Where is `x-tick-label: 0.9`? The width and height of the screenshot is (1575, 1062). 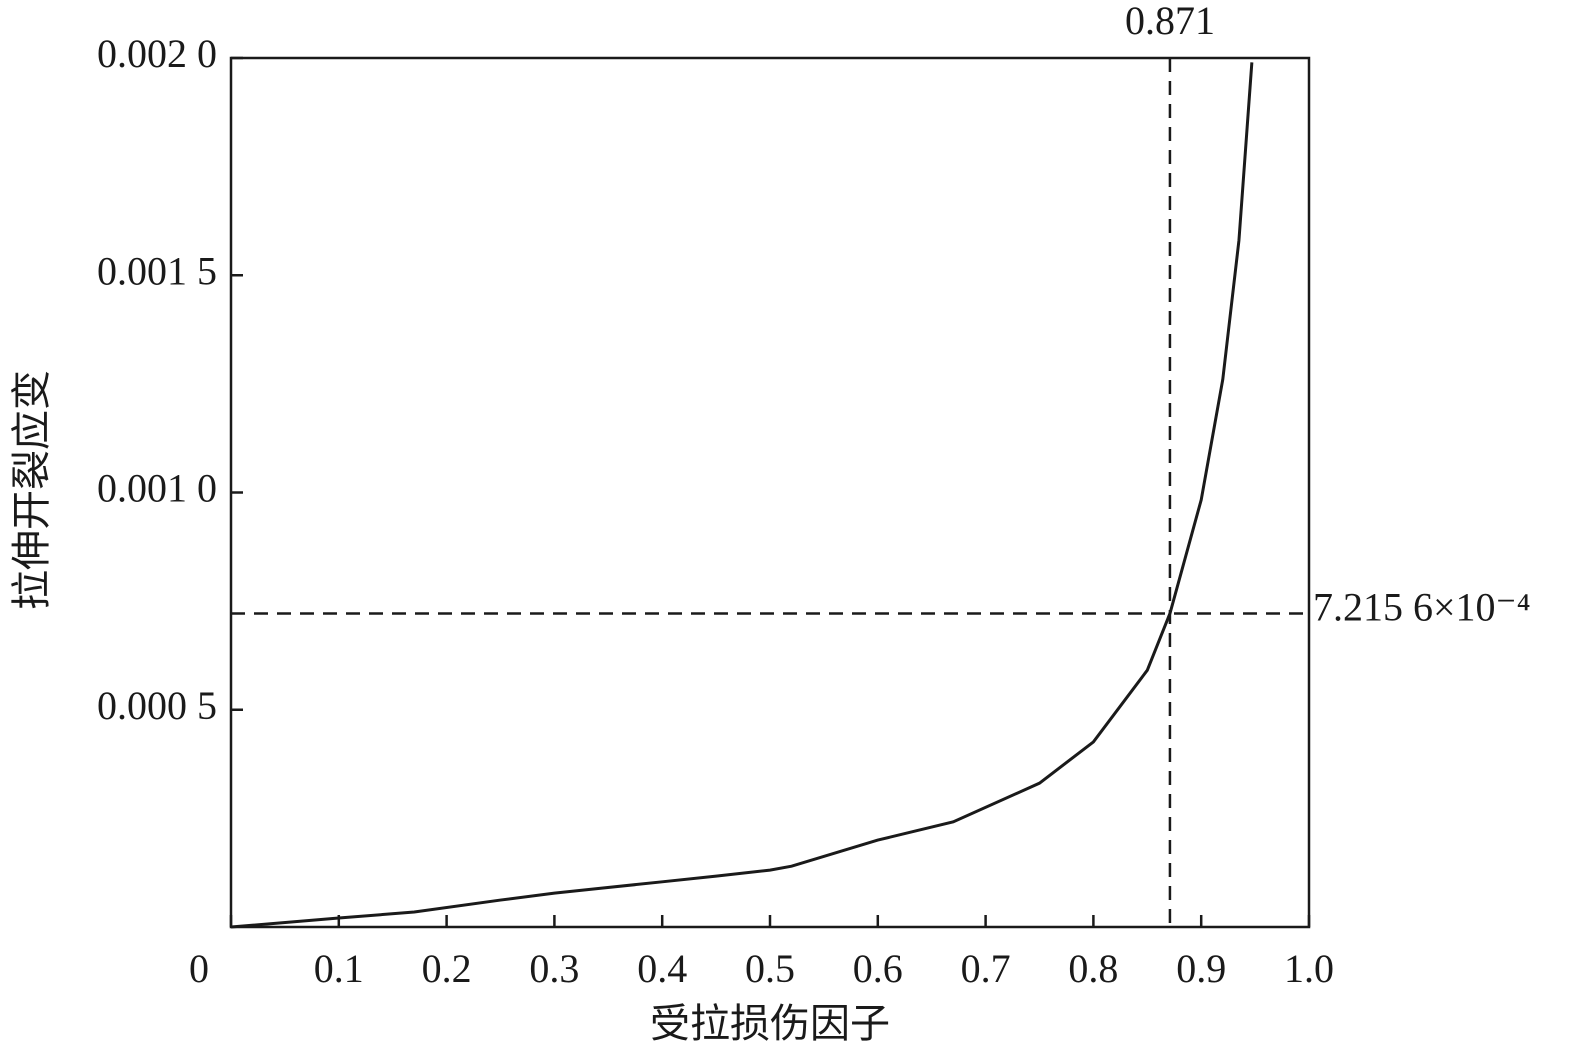
x-tick-label: 0.9 is located at coordinates (1201, 968).